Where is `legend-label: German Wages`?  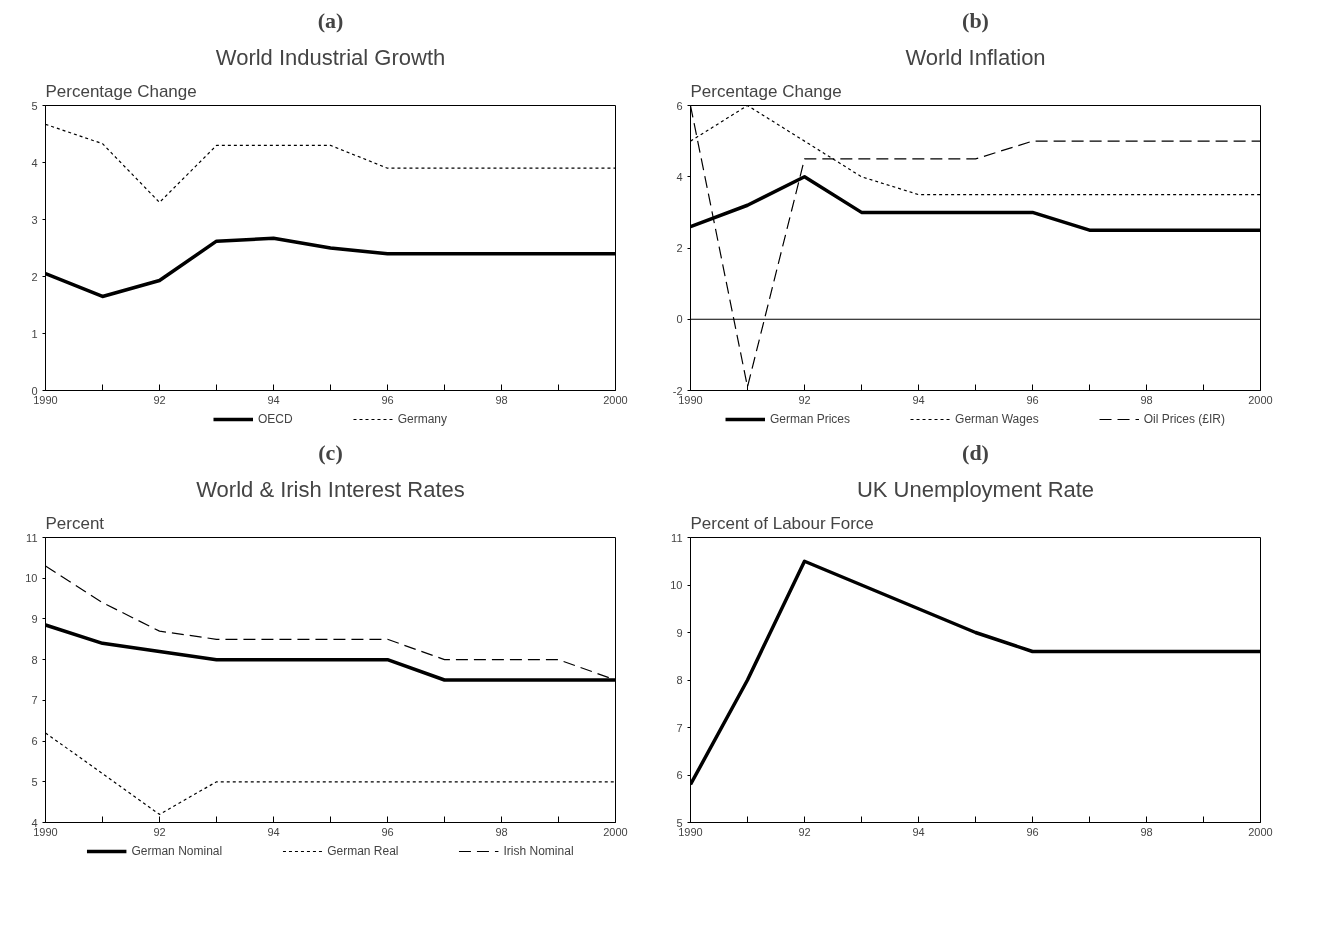
legend-label: German Wages is located at coordinates (997, 419).